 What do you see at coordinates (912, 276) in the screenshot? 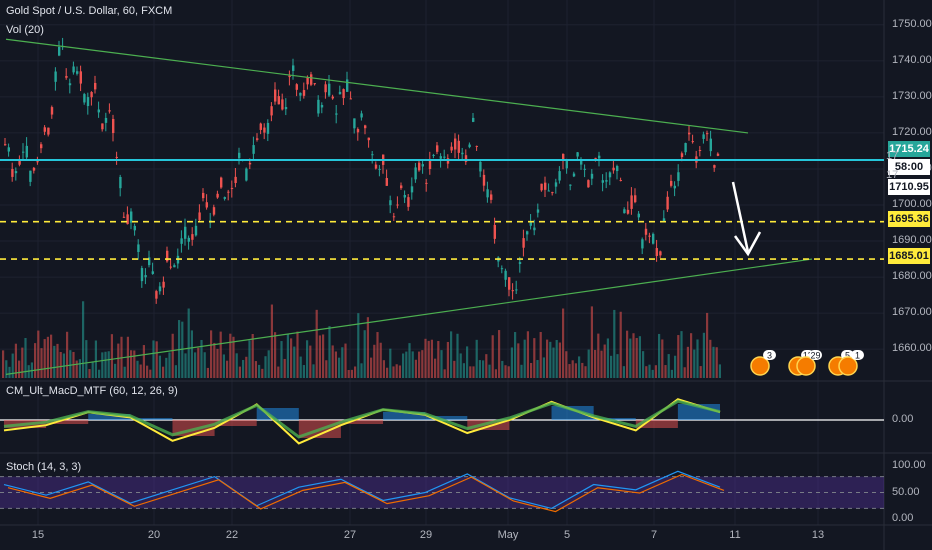
I see `price-tick-label: 1680.00` at bounding box center [912, 276].